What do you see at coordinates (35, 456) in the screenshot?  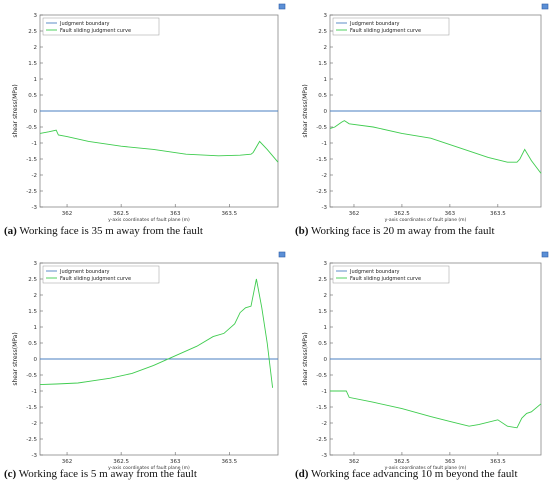 I see `y-tick-label-c: -3` at bounding box center [35, 456].